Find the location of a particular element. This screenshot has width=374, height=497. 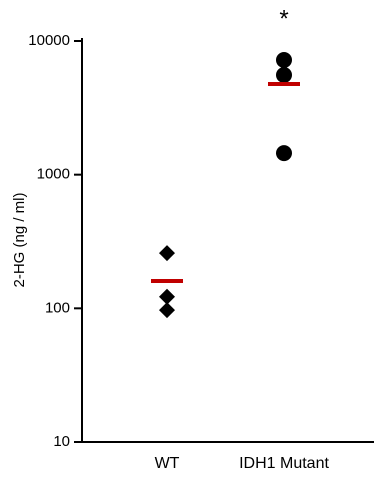

annotation: * is located at coordinates (283, 18).